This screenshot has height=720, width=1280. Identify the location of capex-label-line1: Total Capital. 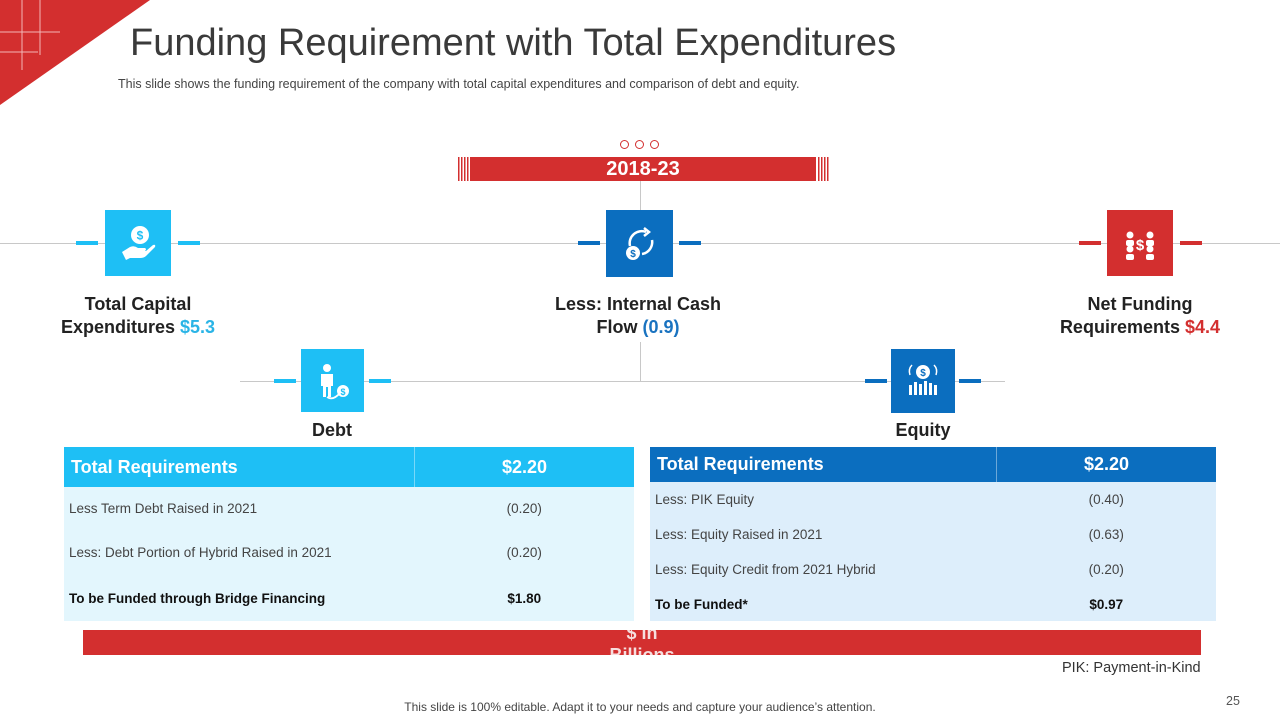
(138, 304).